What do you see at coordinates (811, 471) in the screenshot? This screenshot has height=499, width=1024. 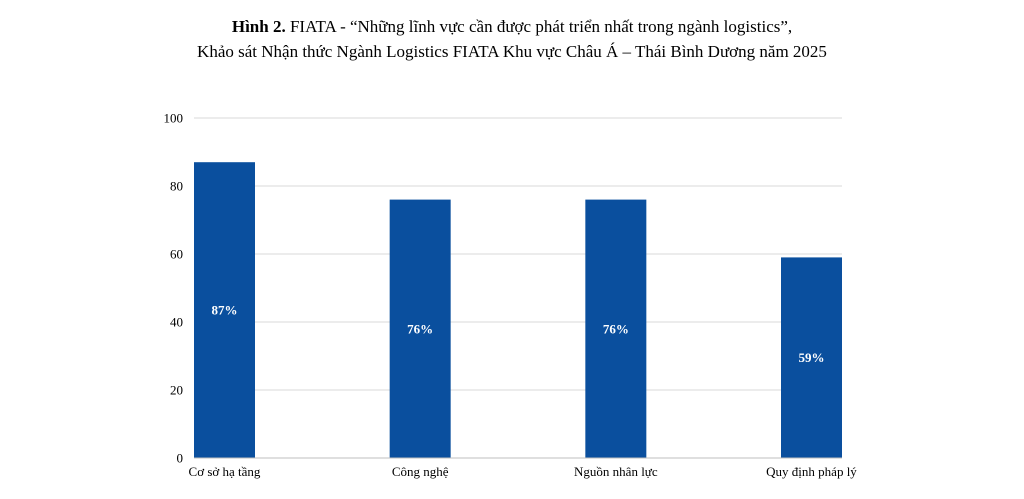 I see `x-category-label: Quy định pháp lý` at bounding box center [811, 471].